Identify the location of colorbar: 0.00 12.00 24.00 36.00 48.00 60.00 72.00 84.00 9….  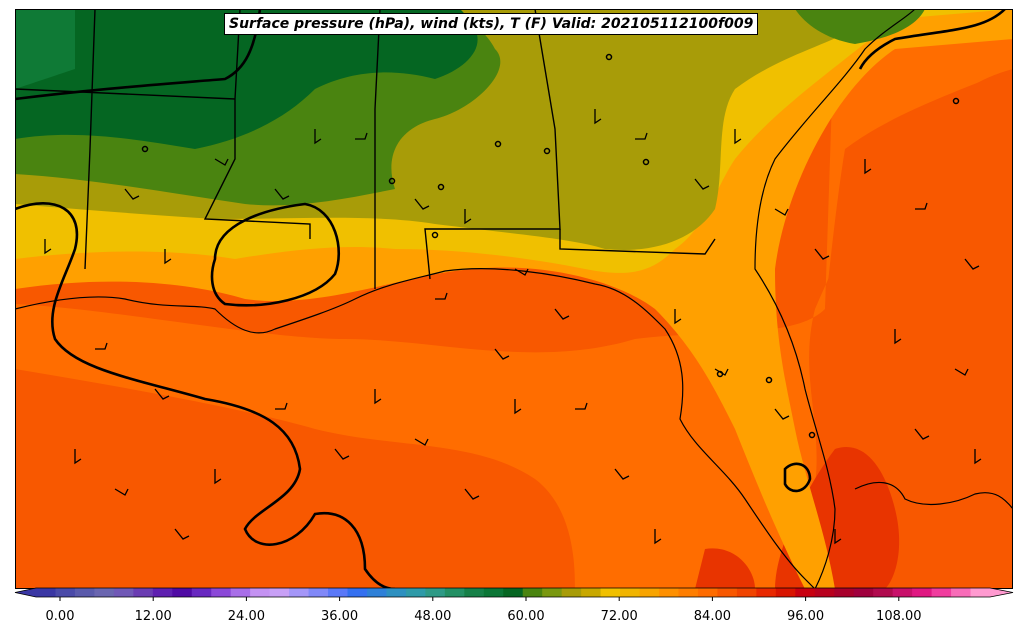
(511, 609).